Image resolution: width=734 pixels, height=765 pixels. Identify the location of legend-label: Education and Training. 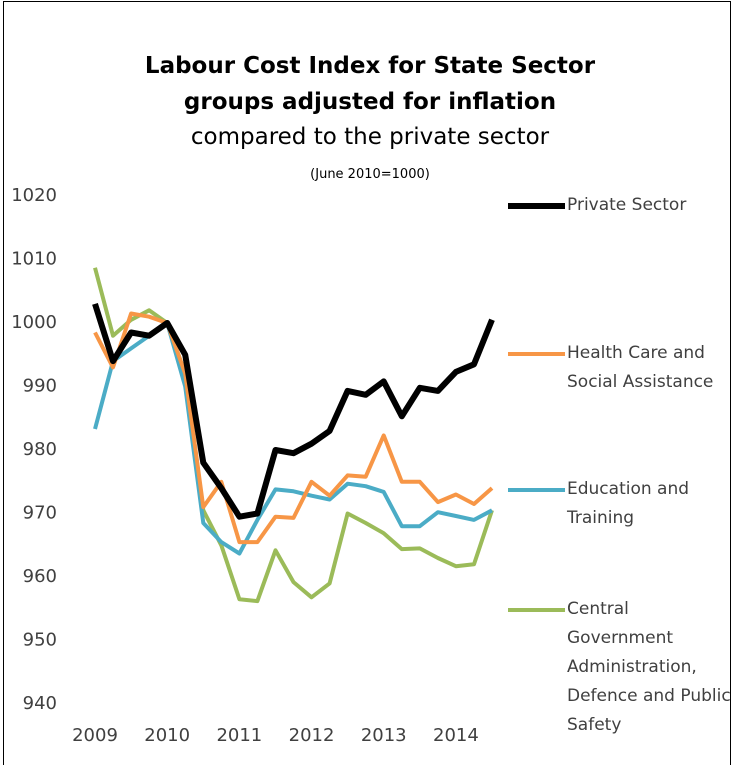
(628, 503).